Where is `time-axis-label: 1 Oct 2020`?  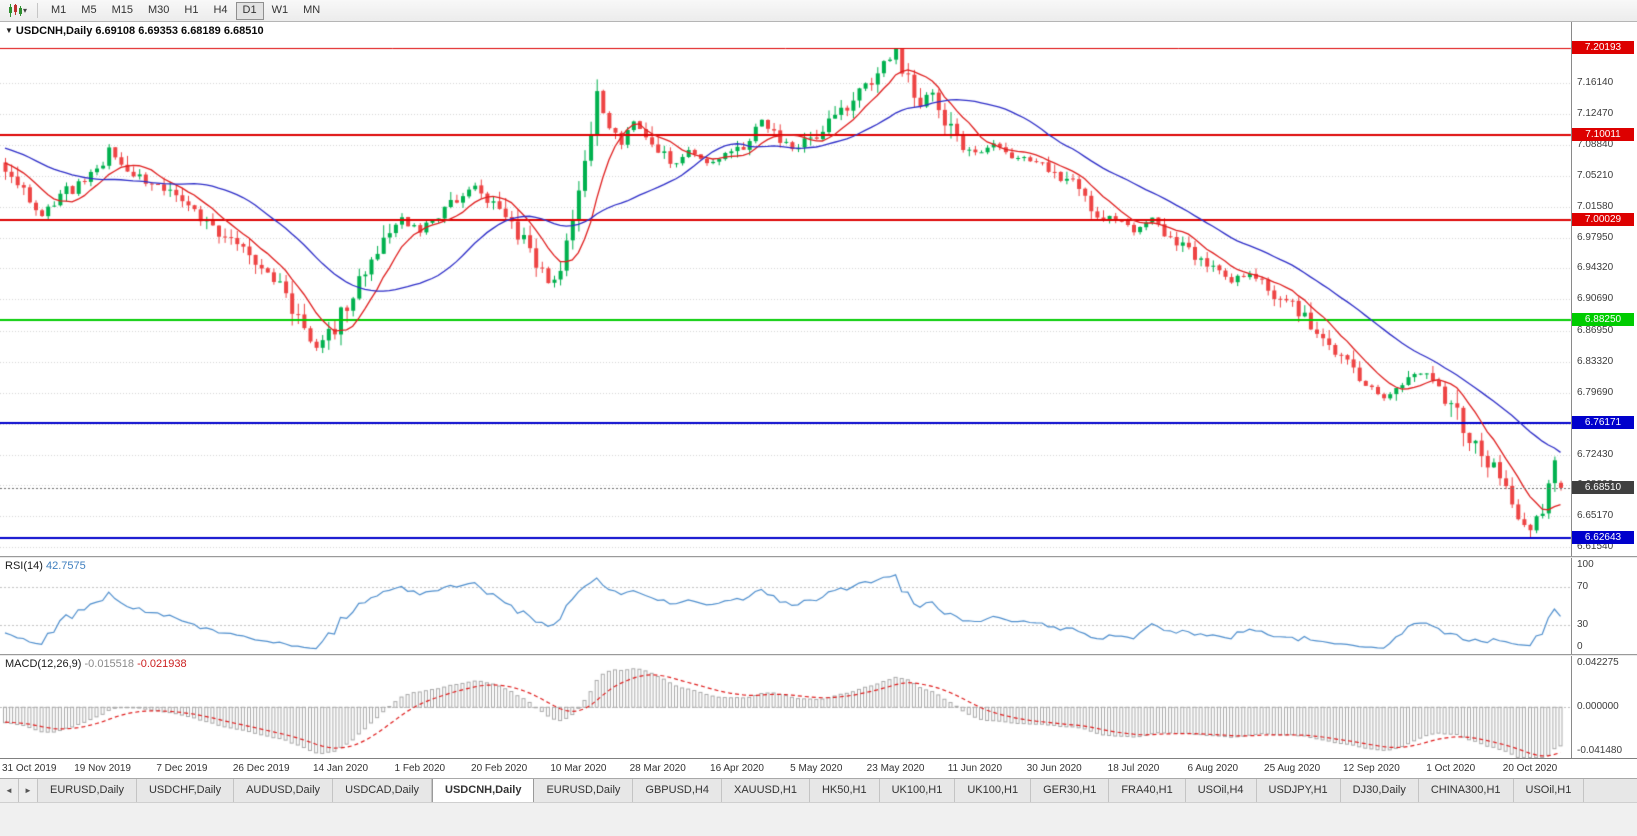
time-axis-label: 1 Oct 2020 is located at coordinates (1451, 768).